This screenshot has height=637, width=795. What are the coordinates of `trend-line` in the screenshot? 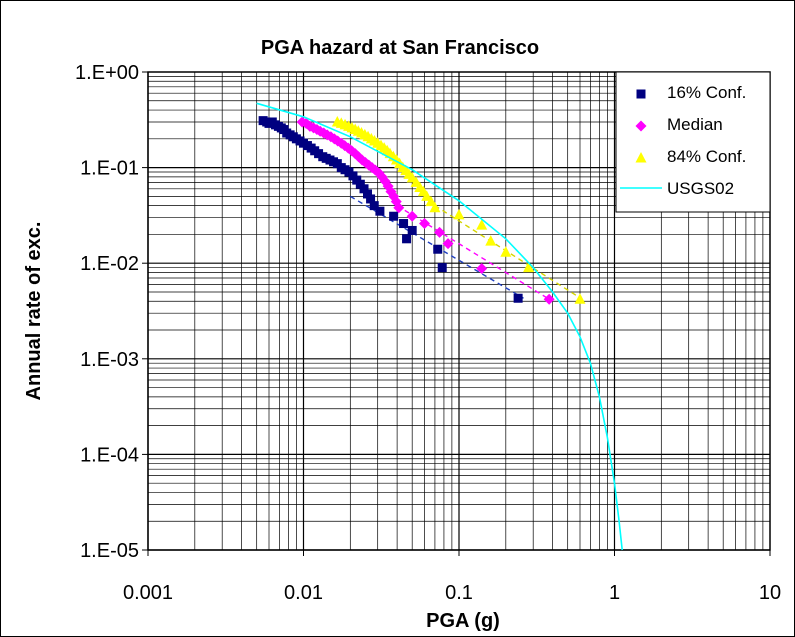 It's located at (508, 252).